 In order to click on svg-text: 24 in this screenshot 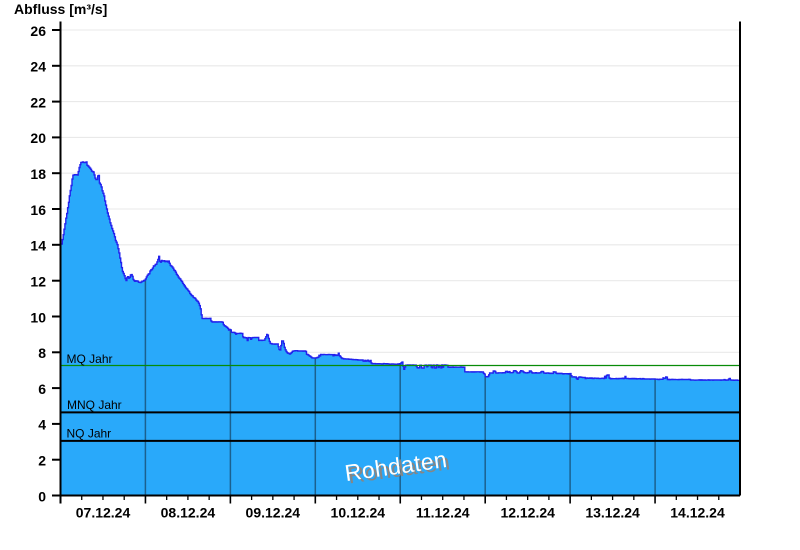, I will do `click(38, 67)`.